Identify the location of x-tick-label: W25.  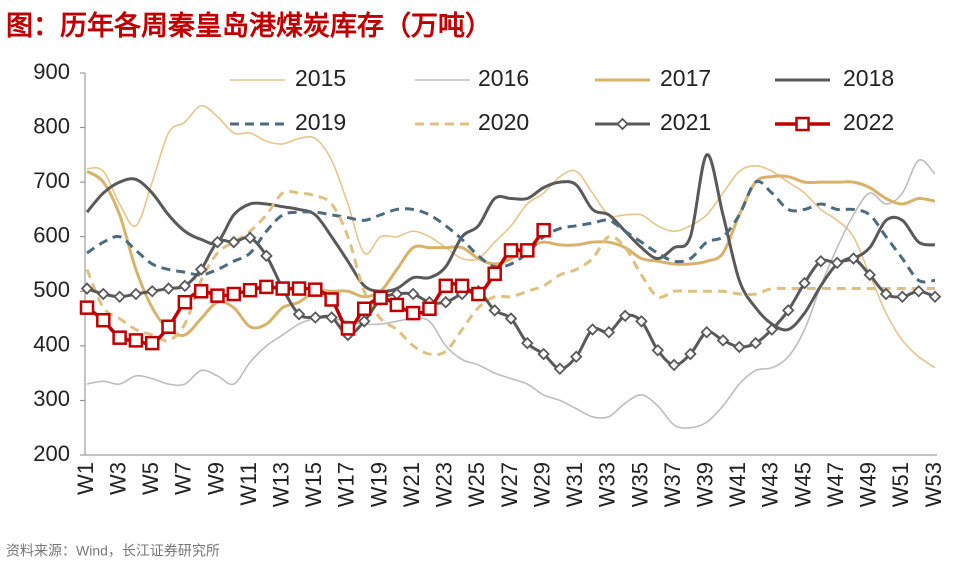
(476, 484).